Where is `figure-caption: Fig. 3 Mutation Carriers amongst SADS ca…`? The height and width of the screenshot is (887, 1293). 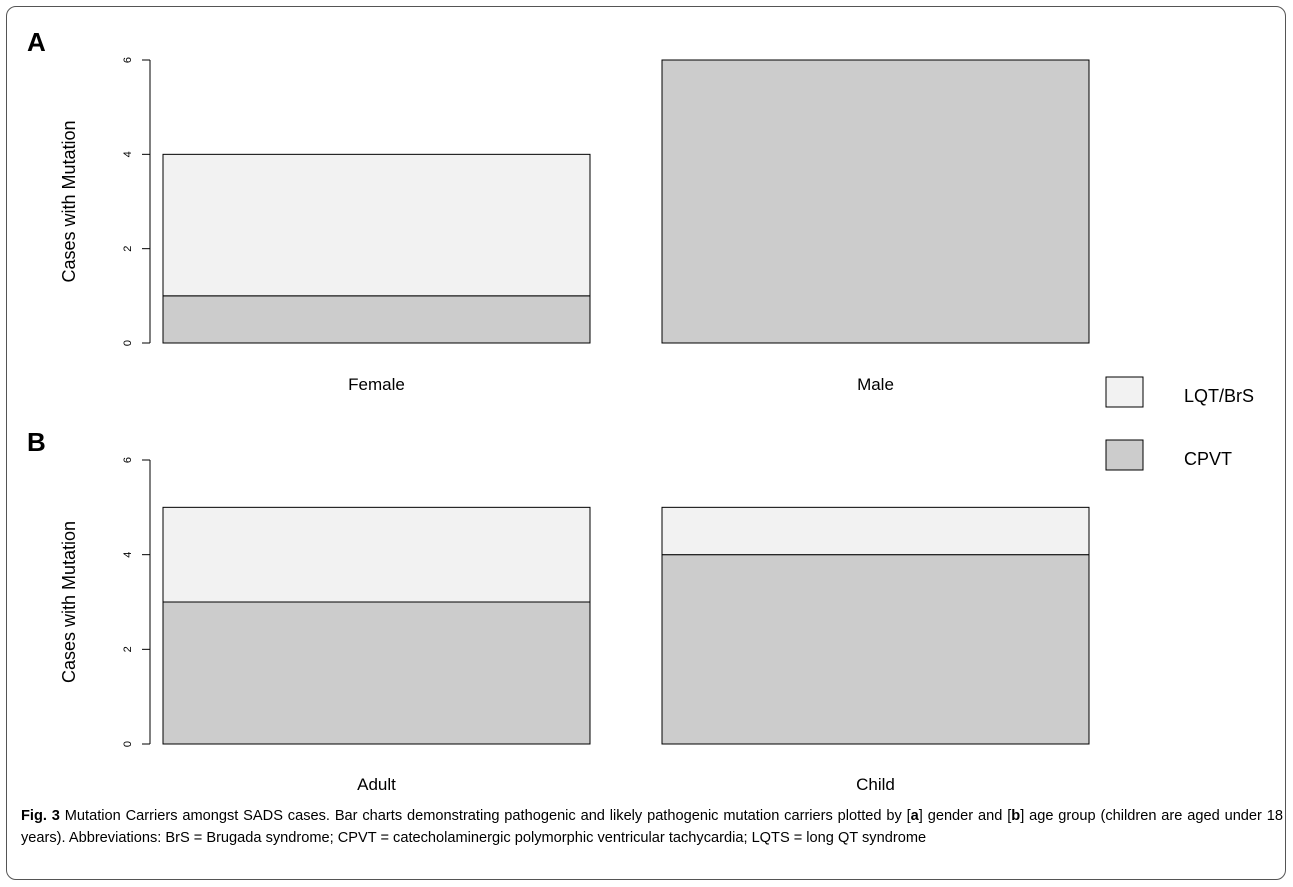 figure-caption: Fig. 3 Mutation Carriers amongst SADS ca… is located at coordinates (652, 827).